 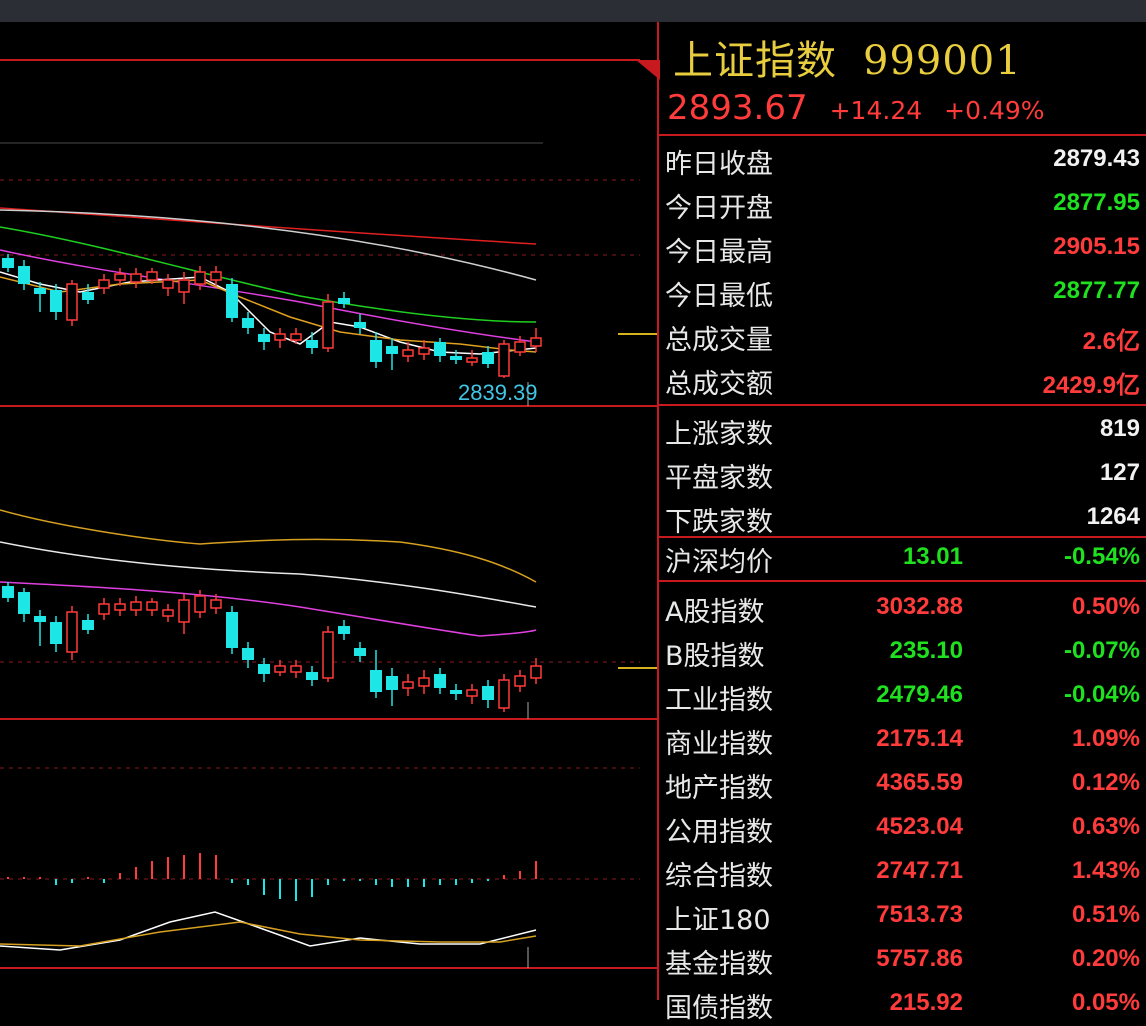 I want to click on period-low-label: 2839.39, so click(x=498, y=392).